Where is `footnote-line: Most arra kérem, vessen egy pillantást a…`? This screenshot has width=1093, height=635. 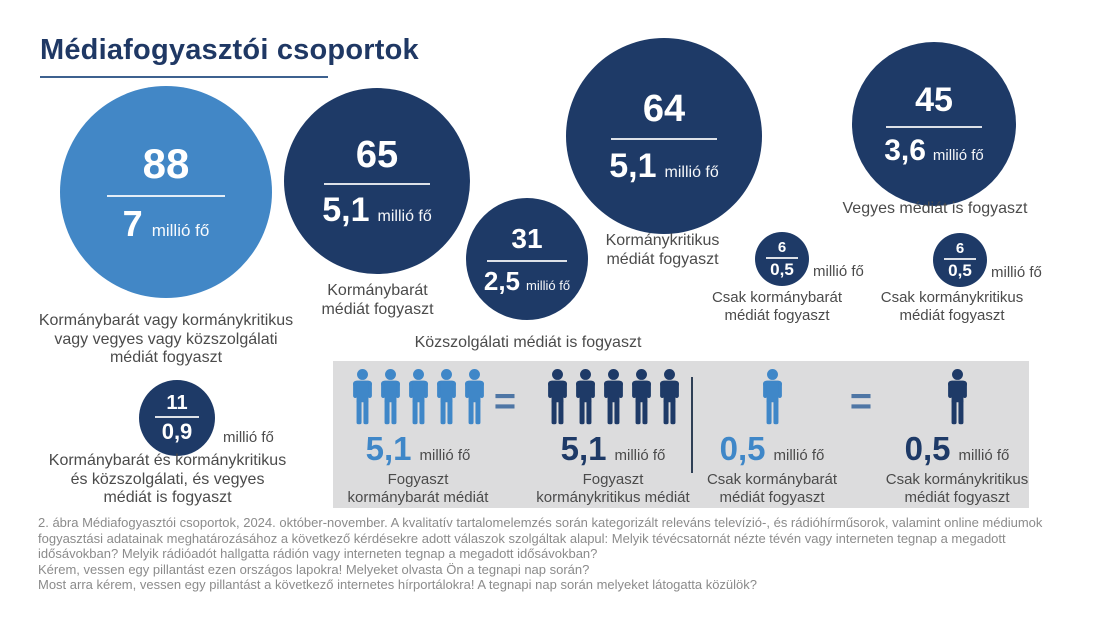
footnote-line: Most arra kérem, vessen egy pillantást a… is located at coordinates (398, 584).